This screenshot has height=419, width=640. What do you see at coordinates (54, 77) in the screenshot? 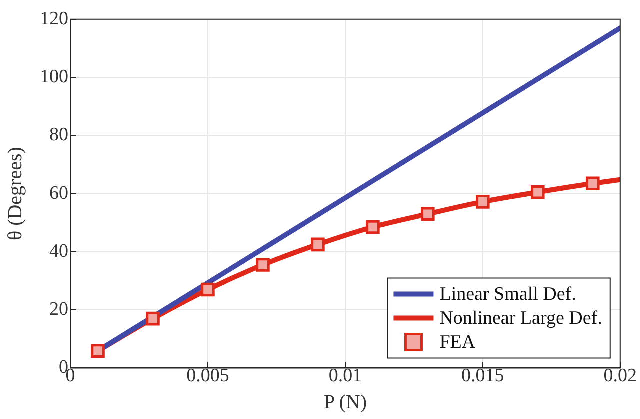
I see `y-tick-label: 100` at bounding box center [54, 77].